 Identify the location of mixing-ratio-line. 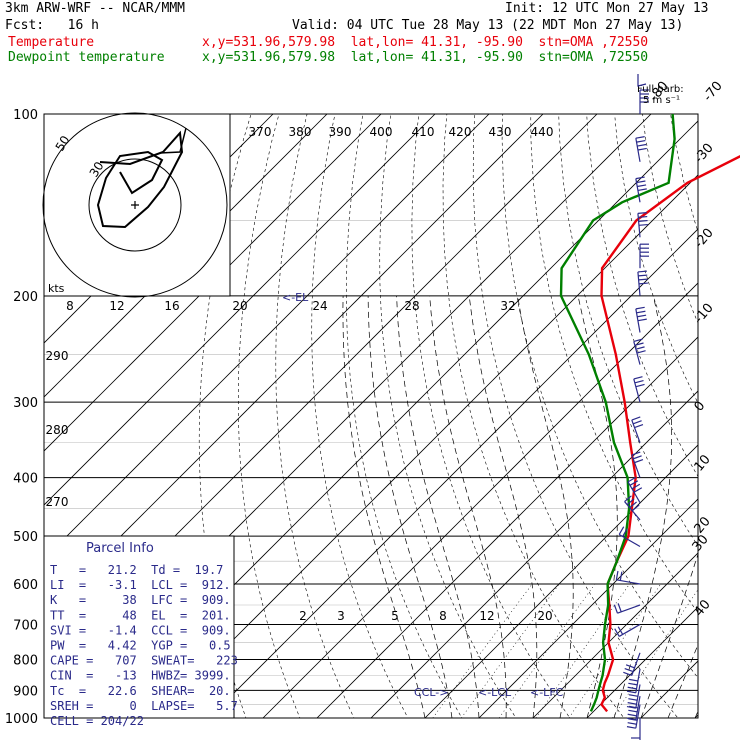
(615, 650).